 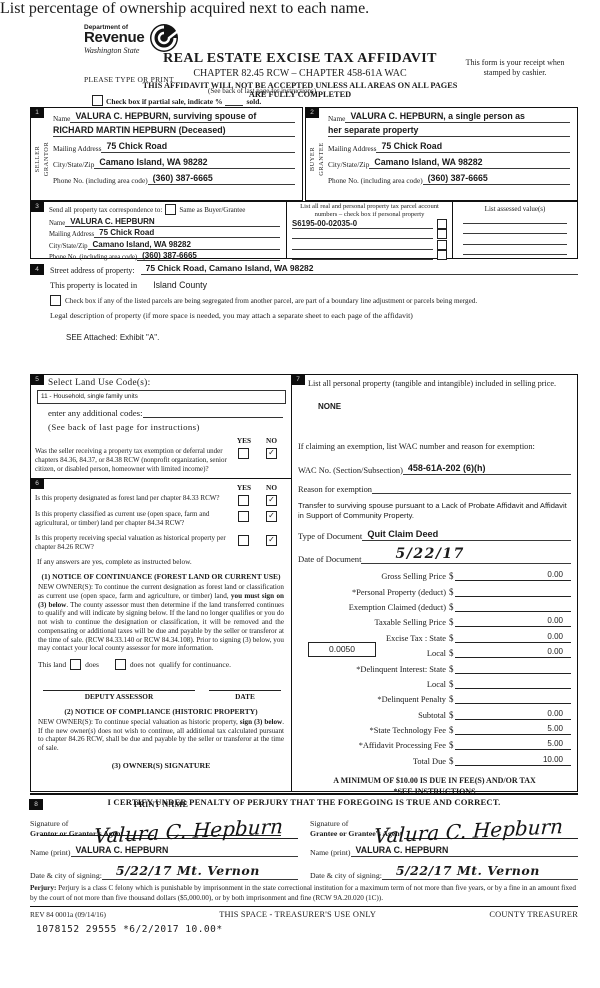 I want to click on buyer-city-field: Camano Island, WA 98282, so click(x=469, y=163).